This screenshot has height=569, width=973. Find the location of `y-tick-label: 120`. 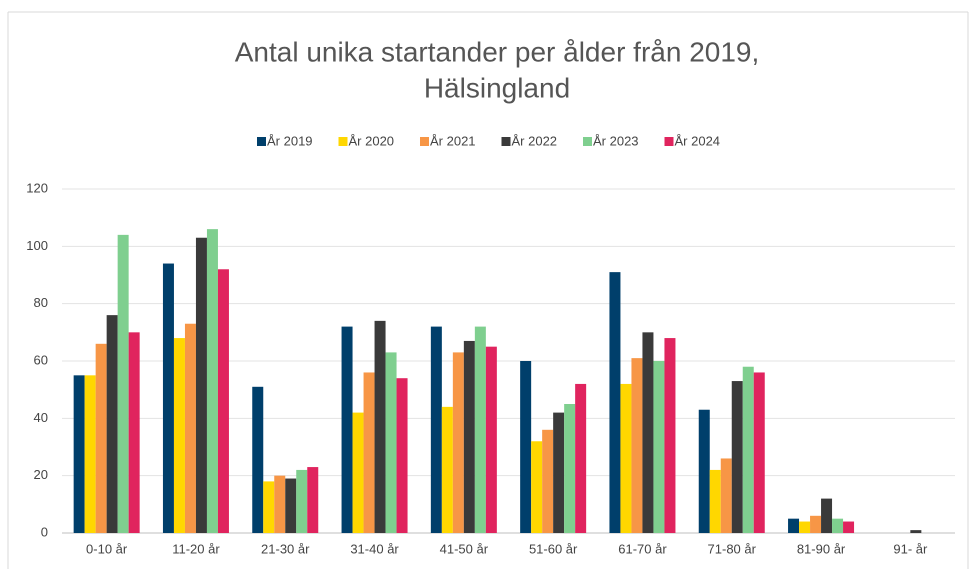

y-tick-label: 120 is located at coordinates (37, 187).